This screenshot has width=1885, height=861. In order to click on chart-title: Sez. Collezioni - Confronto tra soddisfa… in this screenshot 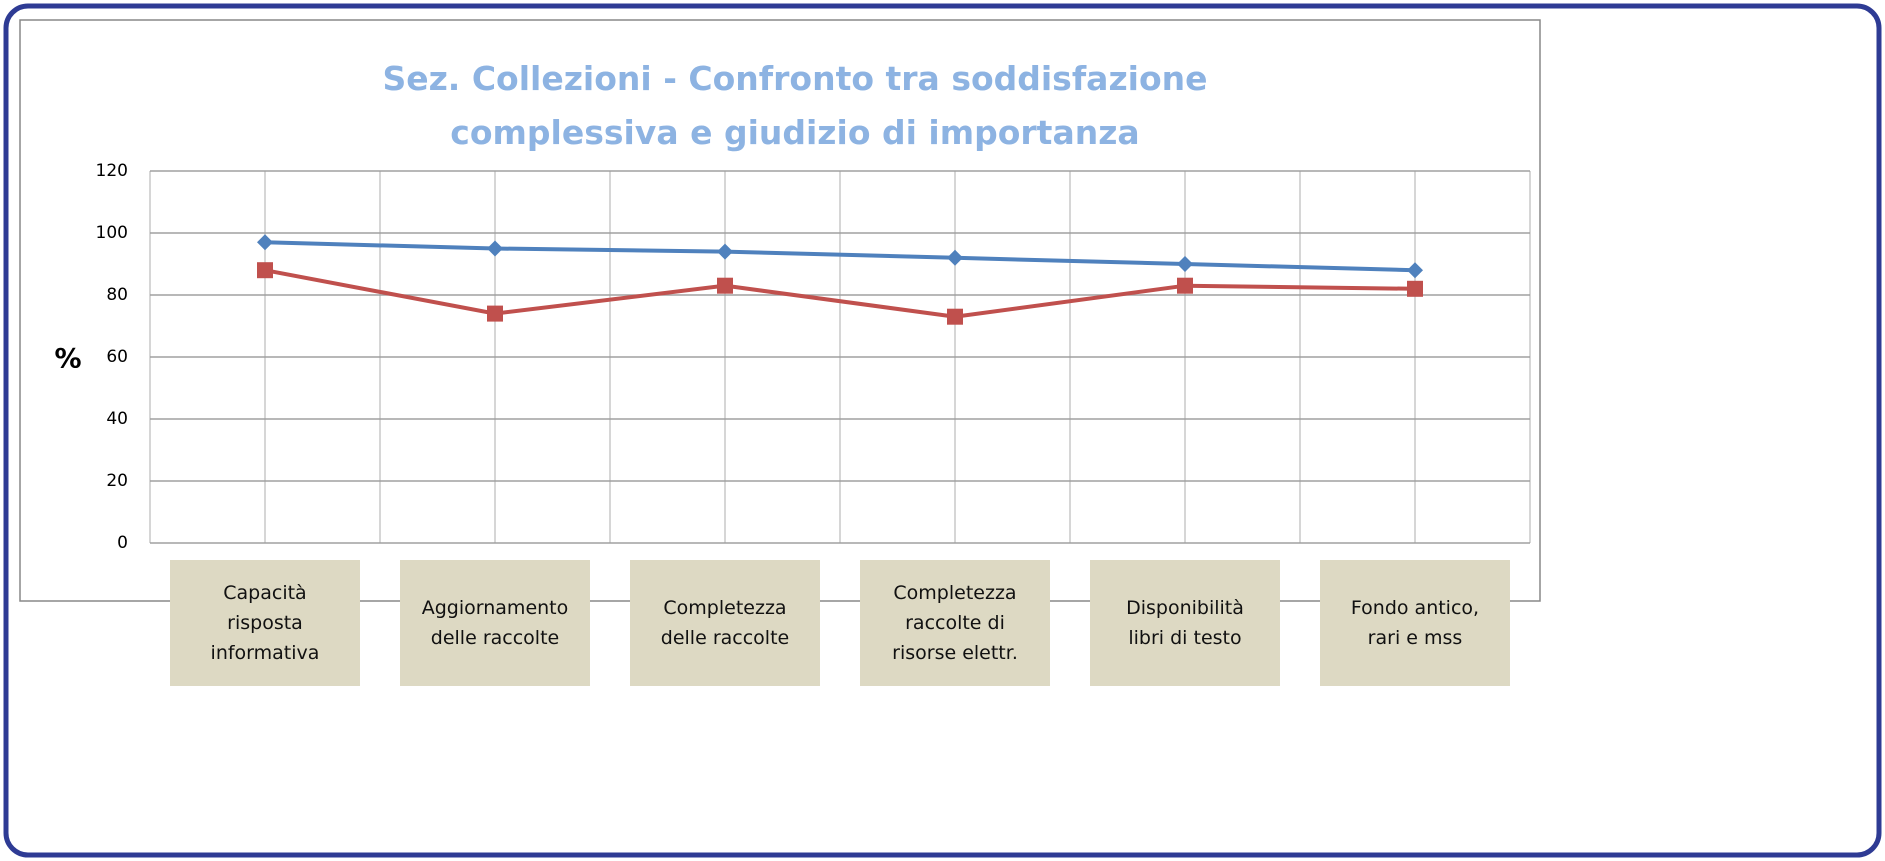, I will do `click(795, 105)`.